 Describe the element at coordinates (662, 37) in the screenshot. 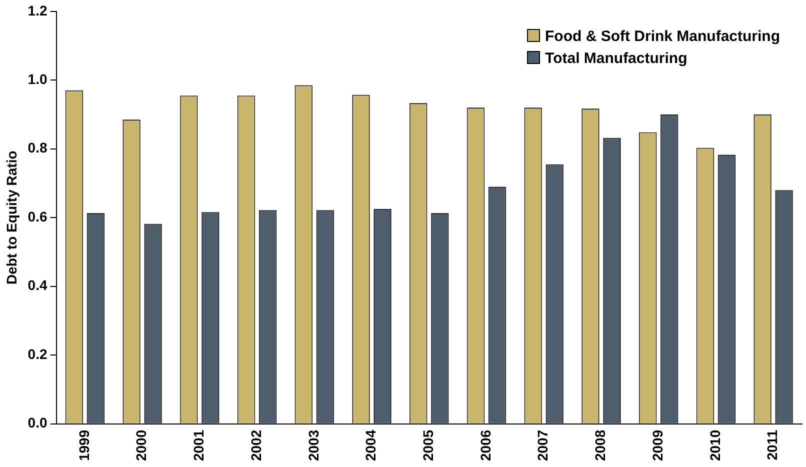

I see `legend-label: Food & Soft Drink Manufacturing` at that location.